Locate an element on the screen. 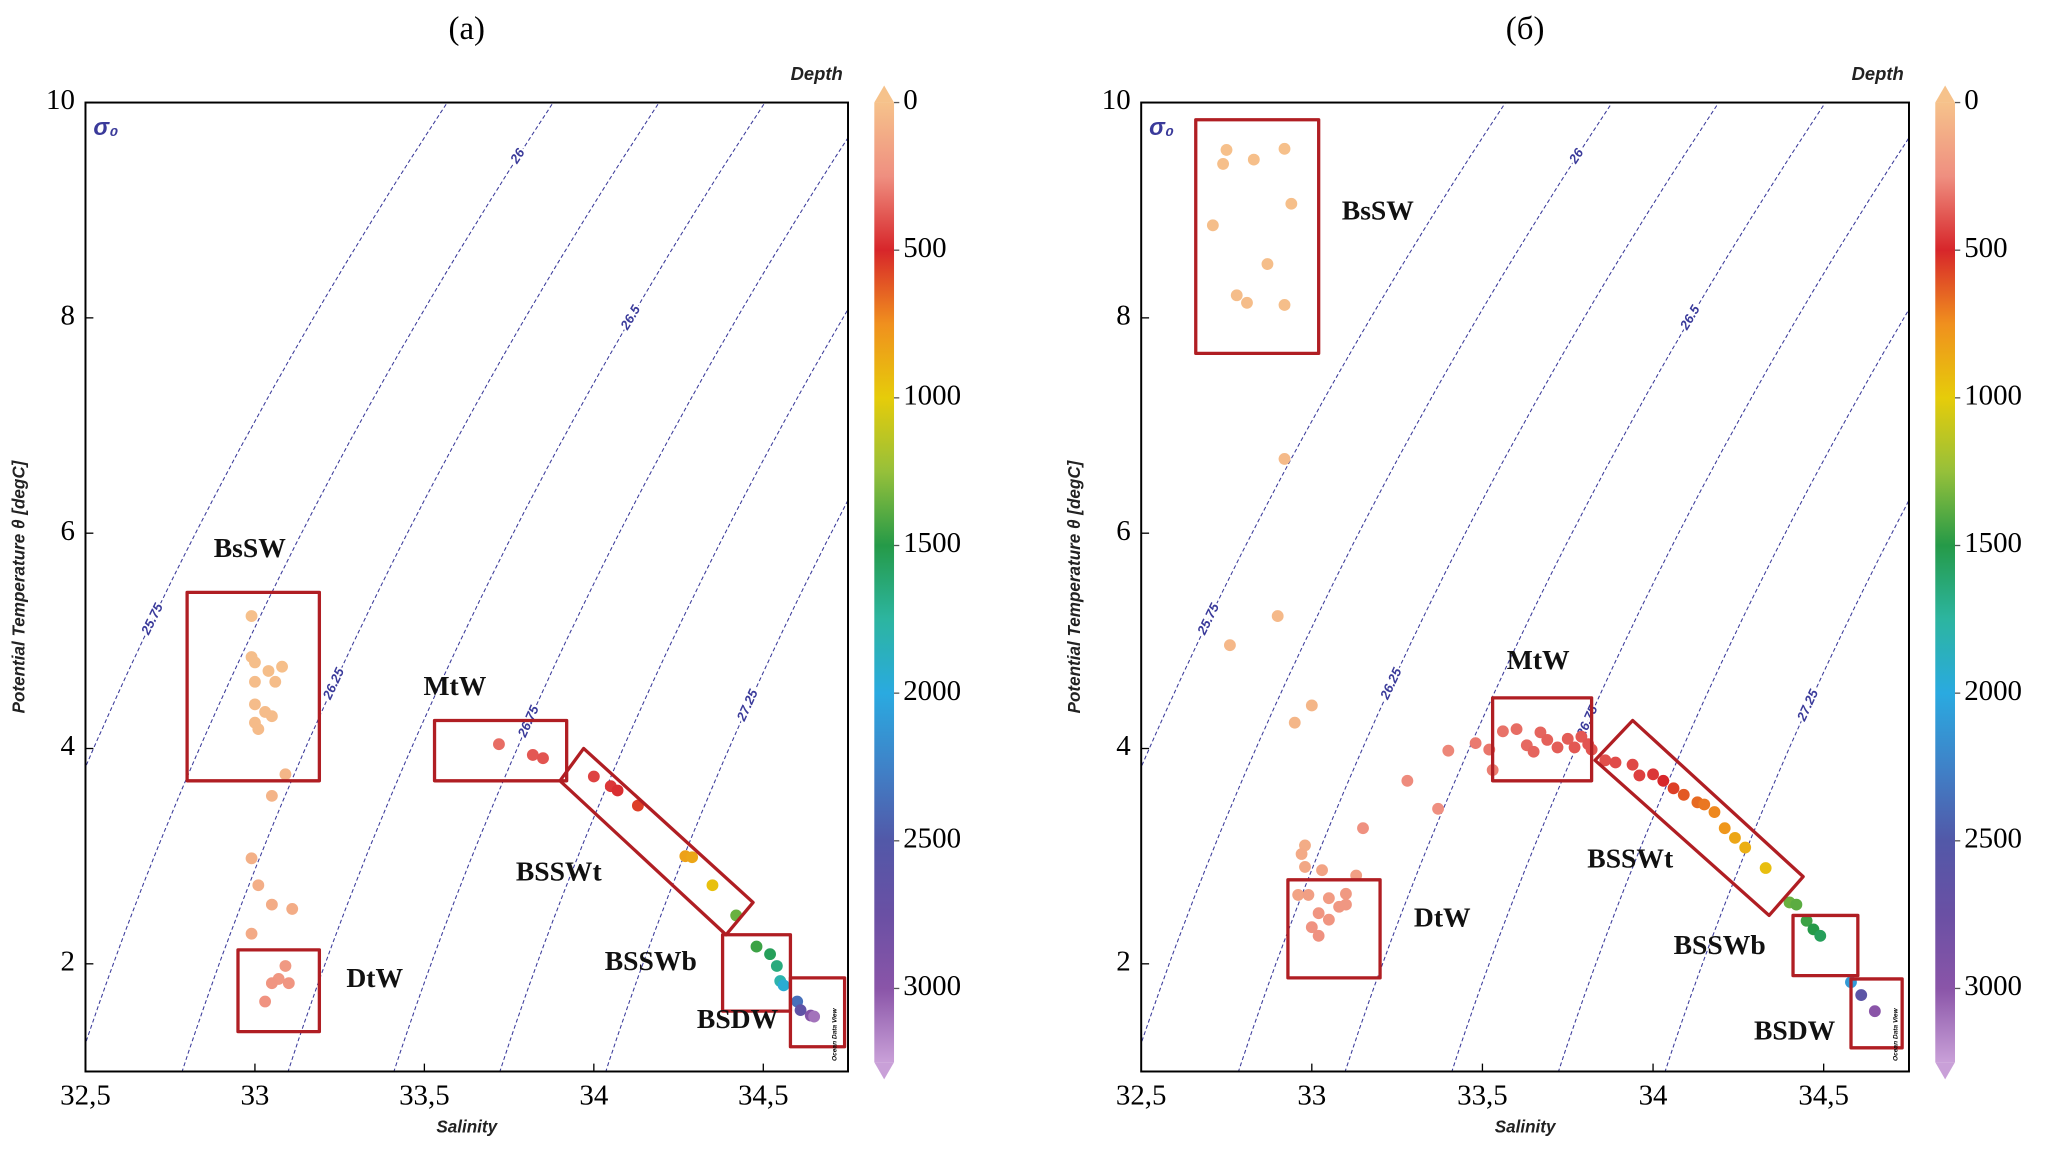 The height and width of the screenshot is (1153, 2051). region-label: BsSW is located at coordinates (250, 547).